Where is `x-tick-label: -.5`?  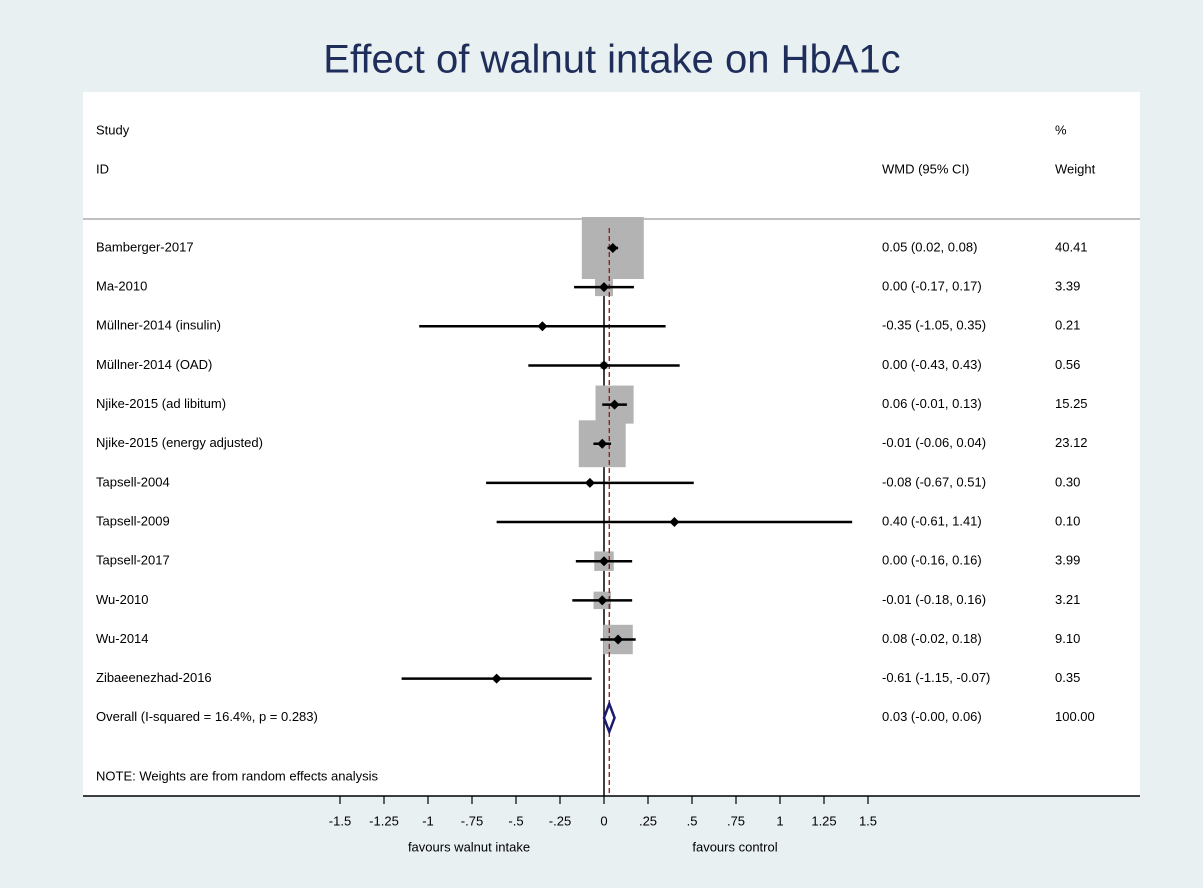
x-tick-label: -.5 is located at coordinates (515, 820).